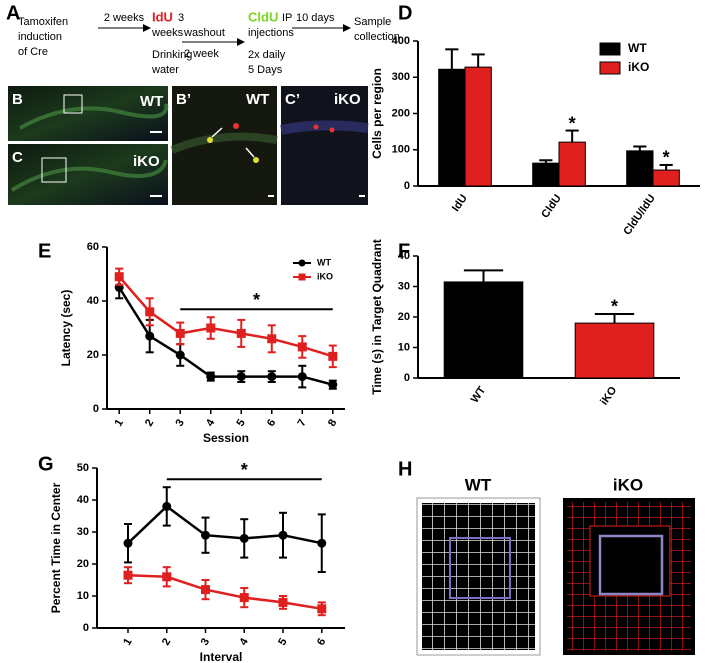 The width and height of the screenshot is (716, 663). What do you see at coordinates (13, 13) in the screenshot?
I see `panel-label: A` at bounding box center [13, 13].